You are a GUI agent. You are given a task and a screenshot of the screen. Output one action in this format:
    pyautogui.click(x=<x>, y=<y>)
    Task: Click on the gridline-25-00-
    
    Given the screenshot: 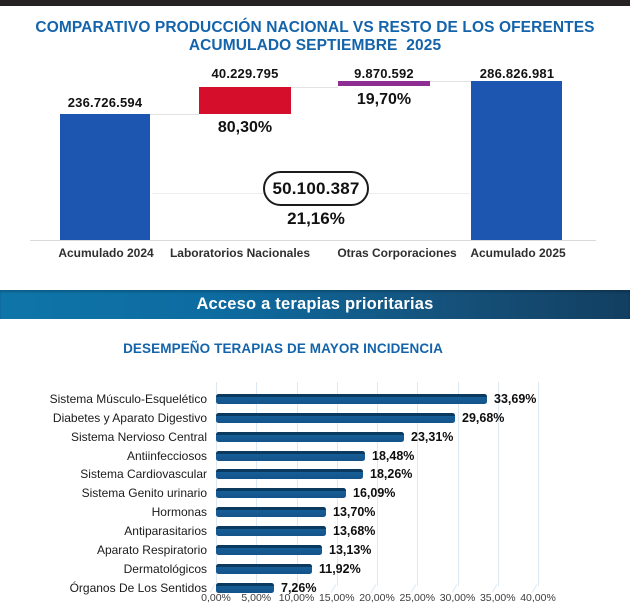 What is the action you would take?
    pyautogui.click(x=418, y=484)
    